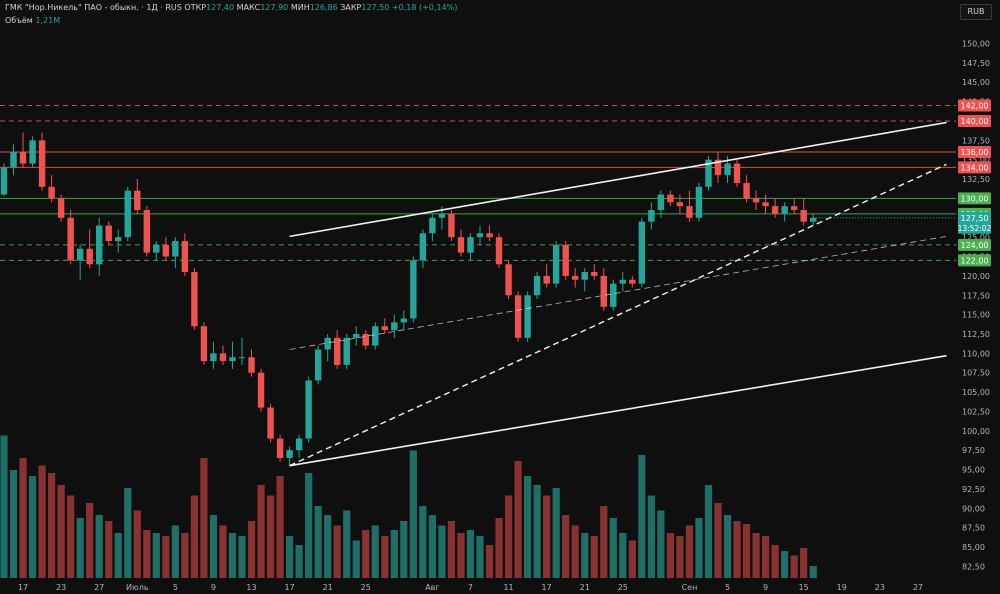 Image resolution: width=1000 pixels, height=594 pixels. I want to click on level-badge-text: 142,00, so click(975, 105).